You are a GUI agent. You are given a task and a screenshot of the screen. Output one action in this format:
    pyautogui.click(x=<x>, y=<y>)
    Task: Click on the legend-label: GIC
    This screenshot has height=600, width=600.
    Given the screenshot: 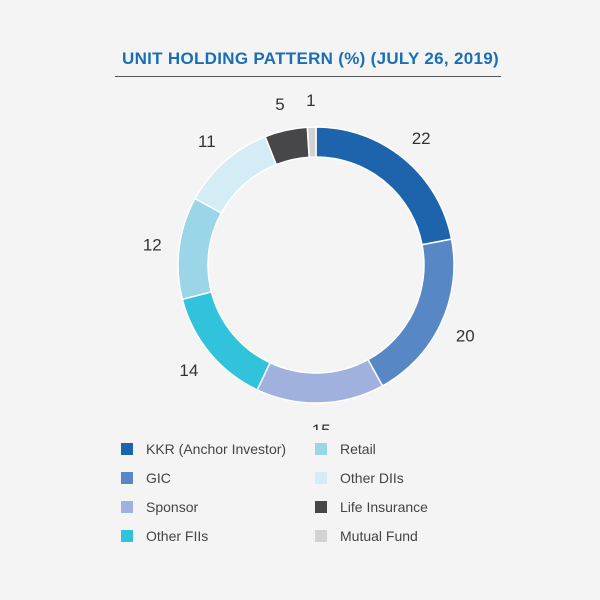 What is the action you would take?
    pyautogui.click(x=158, y=478)
    